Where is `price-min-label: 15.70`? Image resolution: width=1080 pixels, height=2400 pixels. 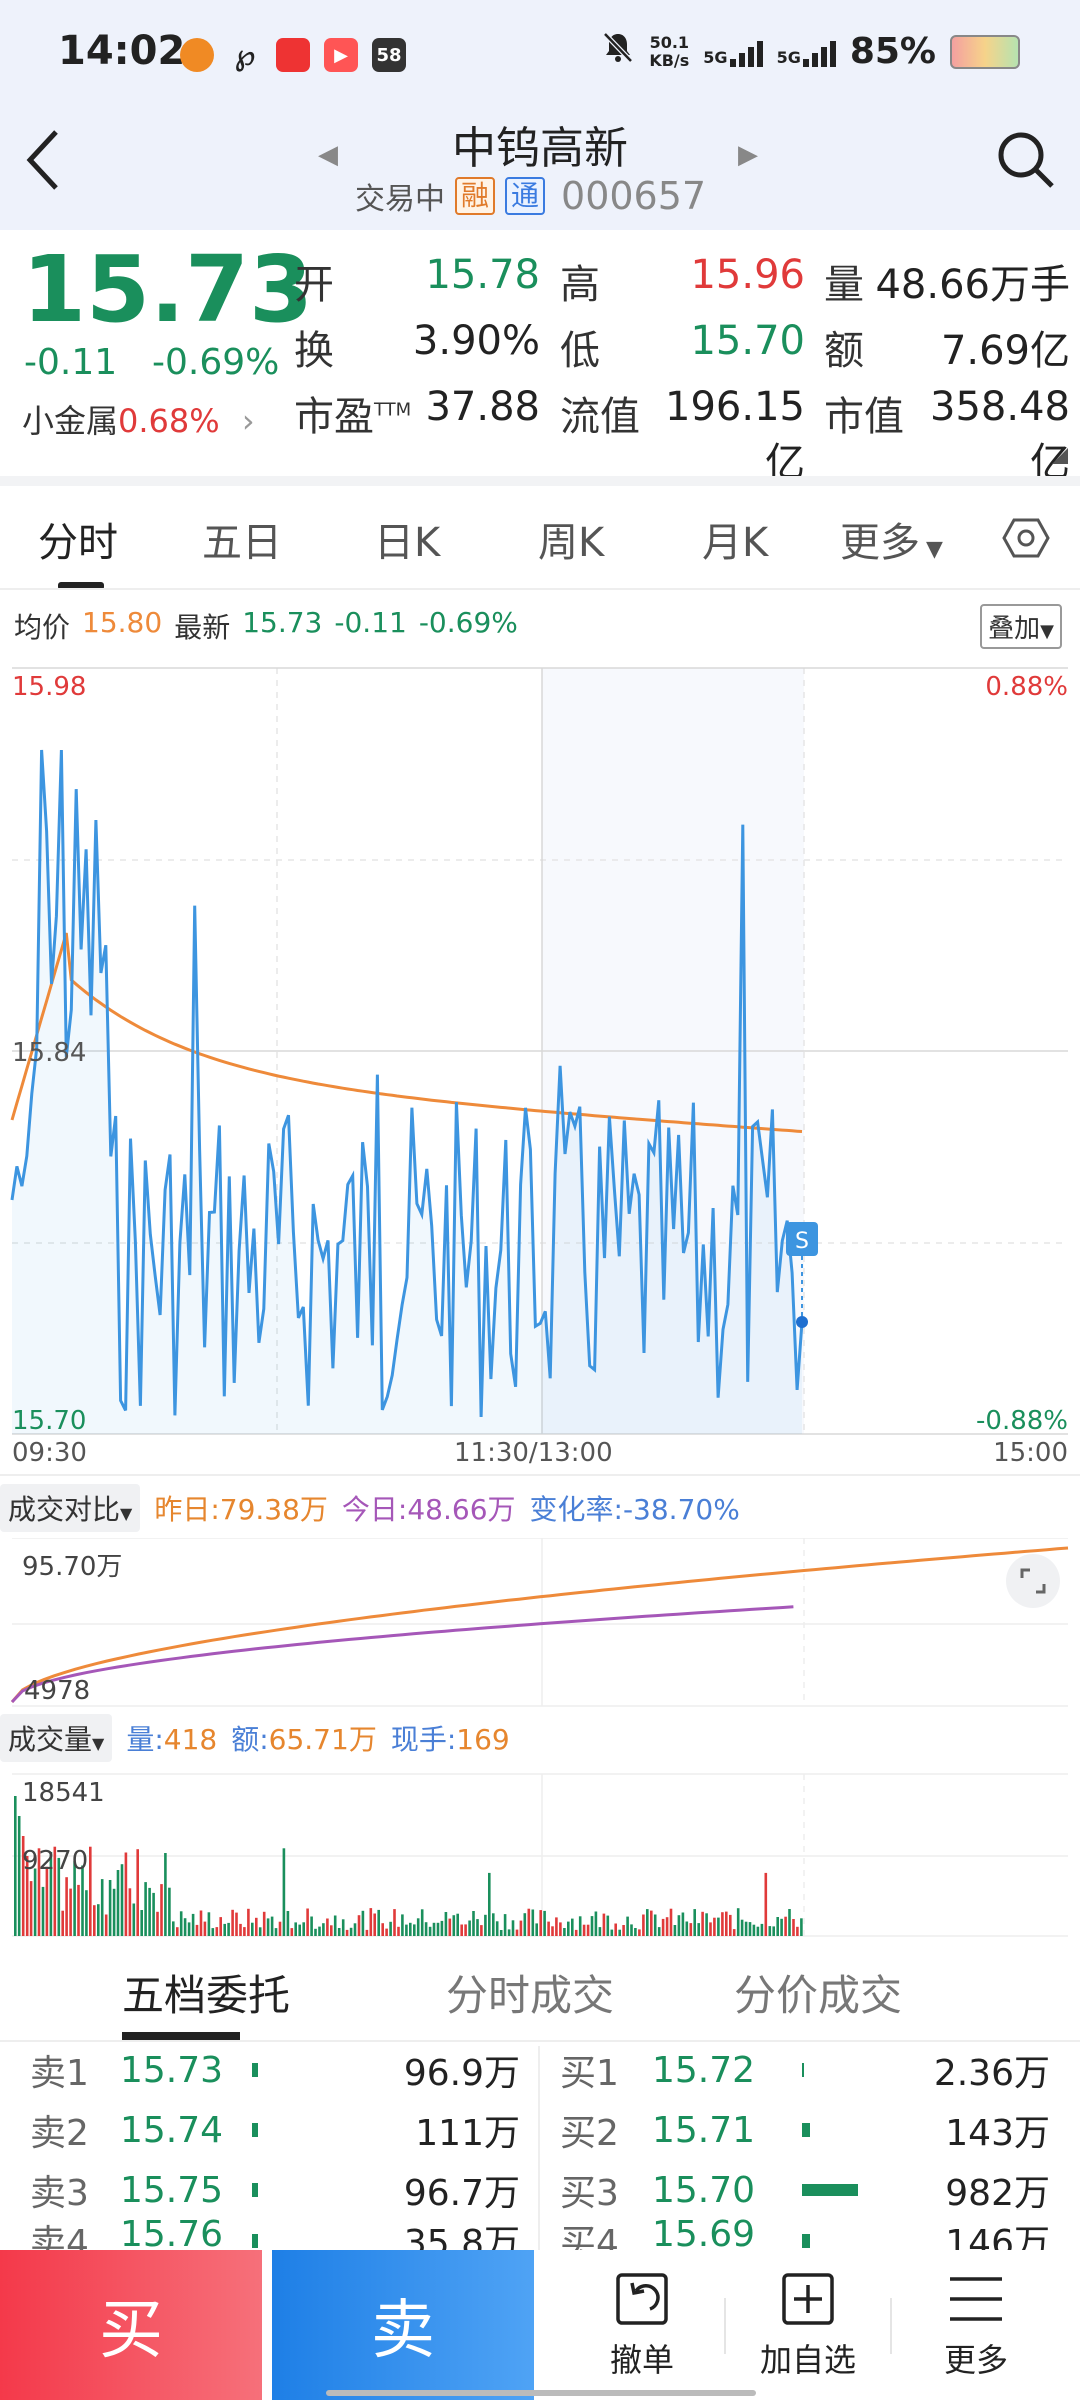 price-min-label: 15.70 is located at coordinates (49, 1421).